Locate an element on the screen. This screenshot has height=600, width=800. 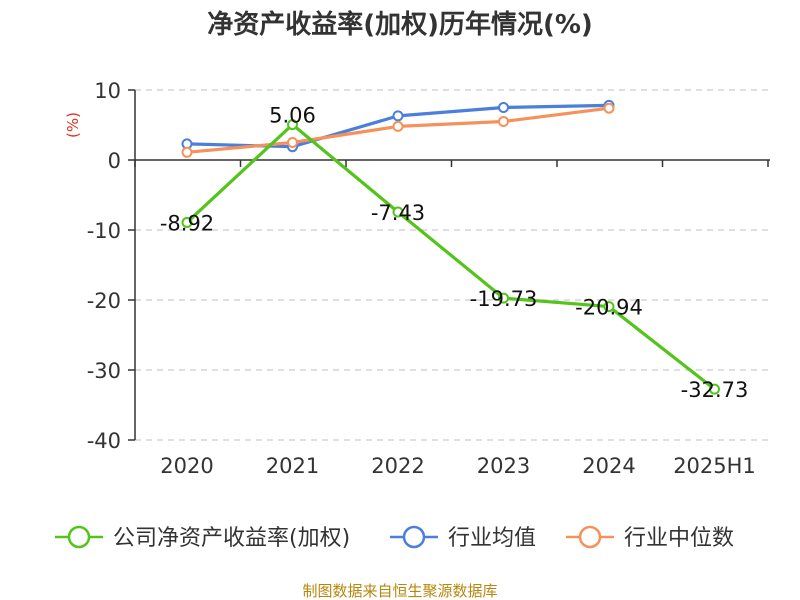
data-label: 5.06 is located at coordinates (292, 116).